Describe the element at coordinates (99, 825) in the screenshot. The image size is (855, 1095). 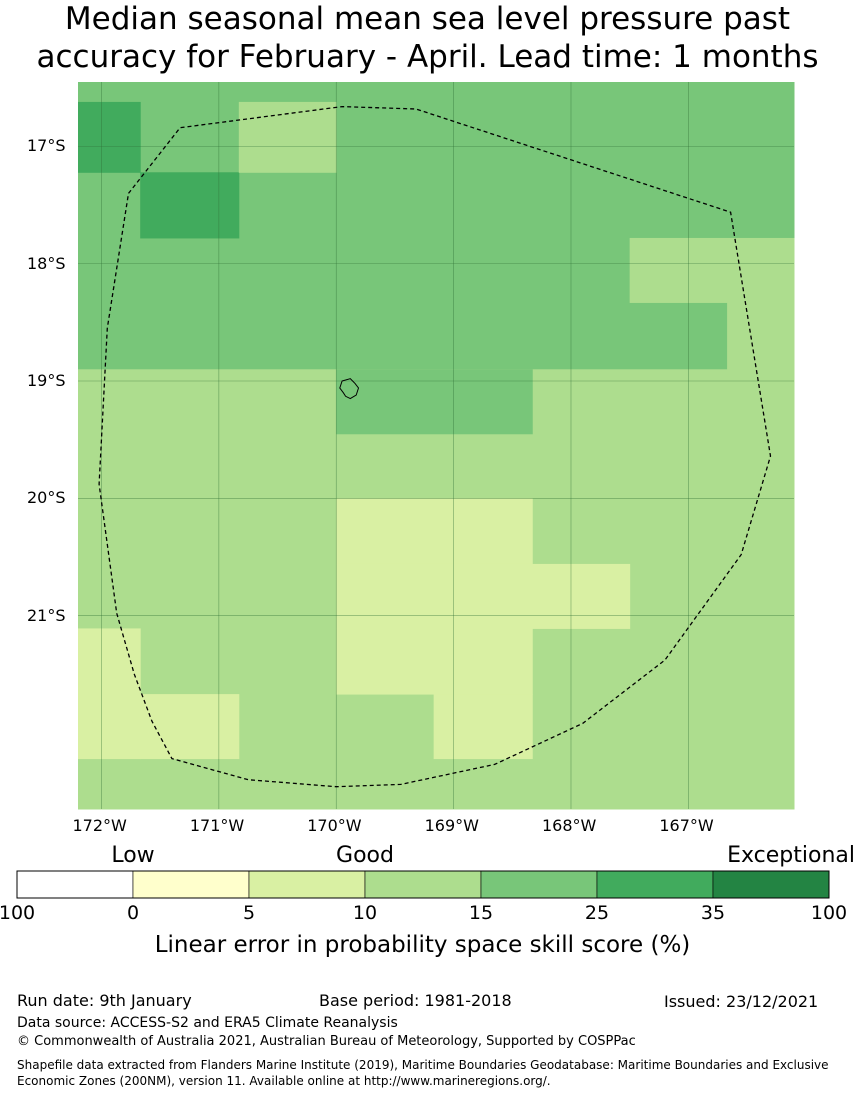
I see `longitude-label: 172°W` at that location.